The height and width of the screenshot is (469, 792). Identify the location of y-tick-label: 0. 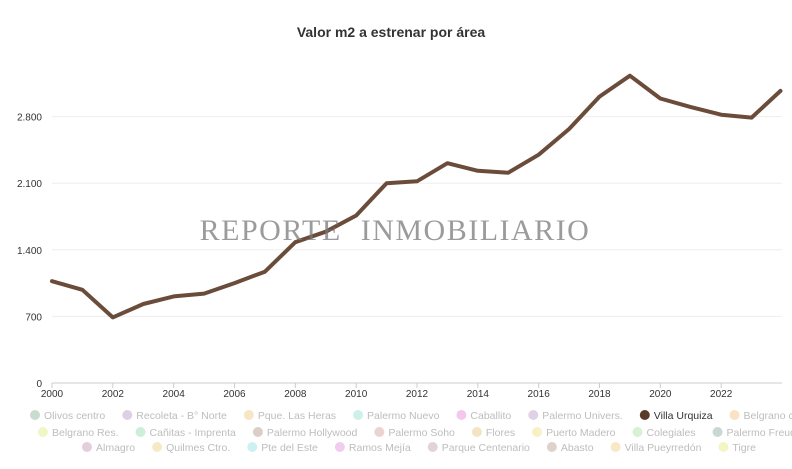
(39, 384).